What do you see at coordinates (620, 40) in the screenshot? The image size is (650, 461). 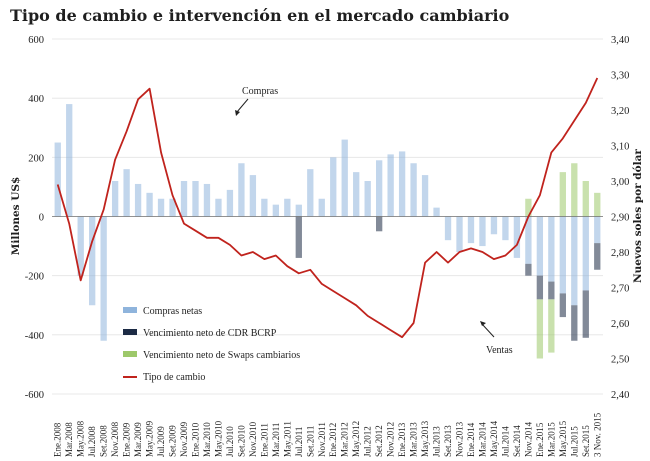 I see `y2-tick-label: 3,40` at bounding box center [620, 40].